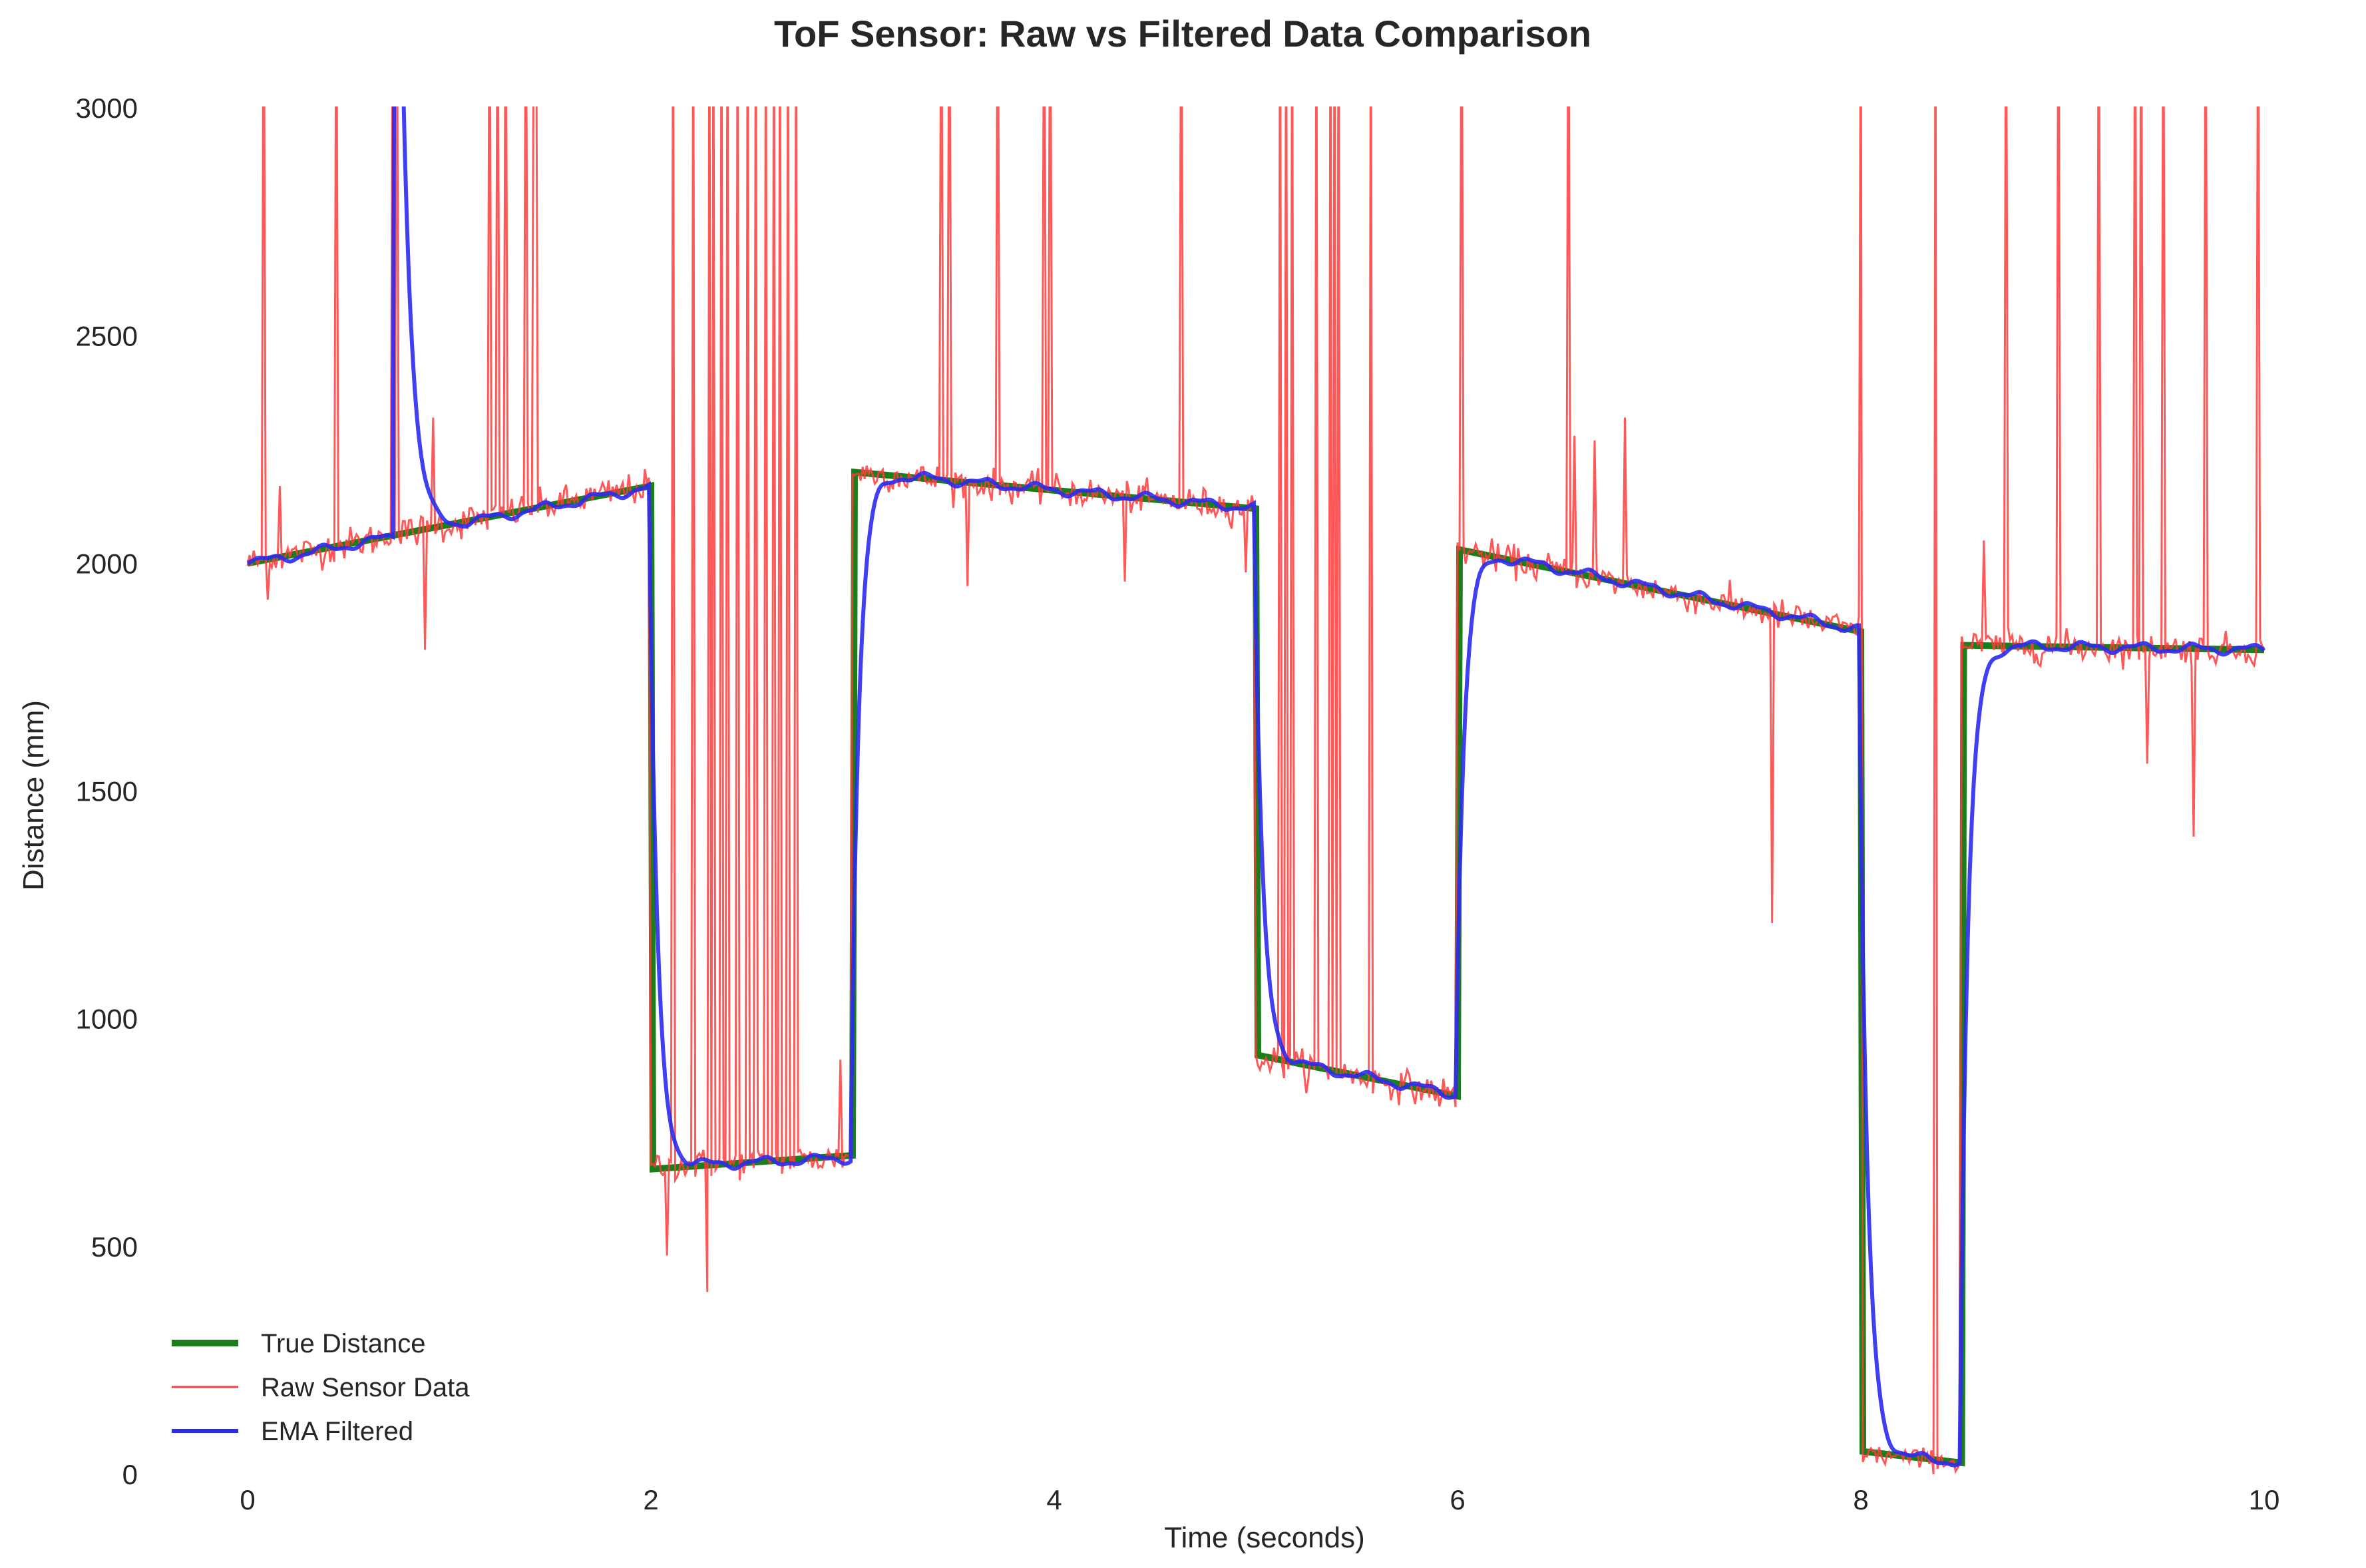 The height and width of the screenshot is (1568, 2366). Describe the element at coordinates (1861, 1499) in the screenshot. I see `x-tick-label: 8` at that location.